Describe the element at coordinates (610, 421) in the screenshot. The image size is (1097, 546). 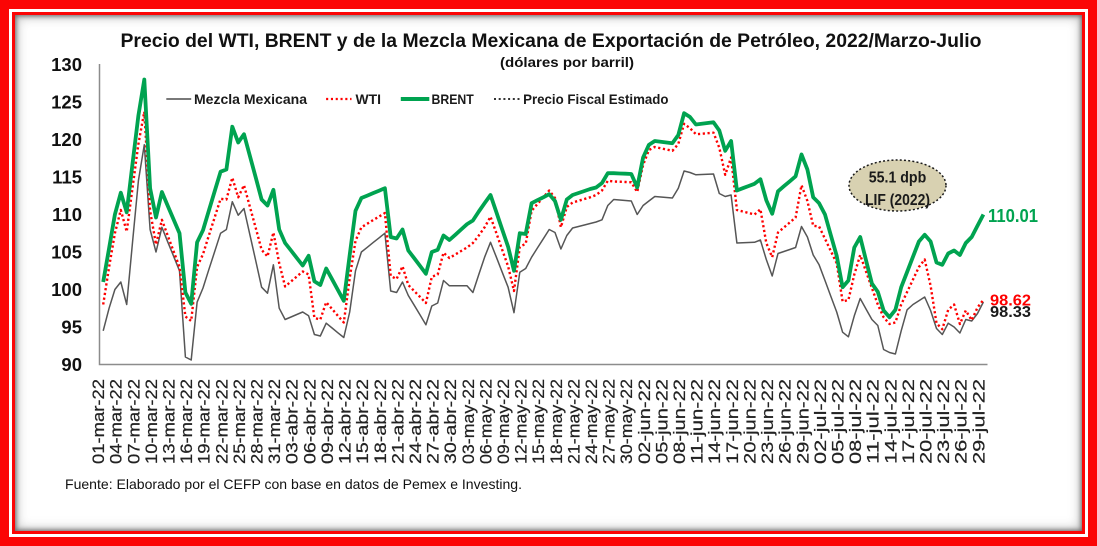
I see `svg-text: 27-may-22` at that location.